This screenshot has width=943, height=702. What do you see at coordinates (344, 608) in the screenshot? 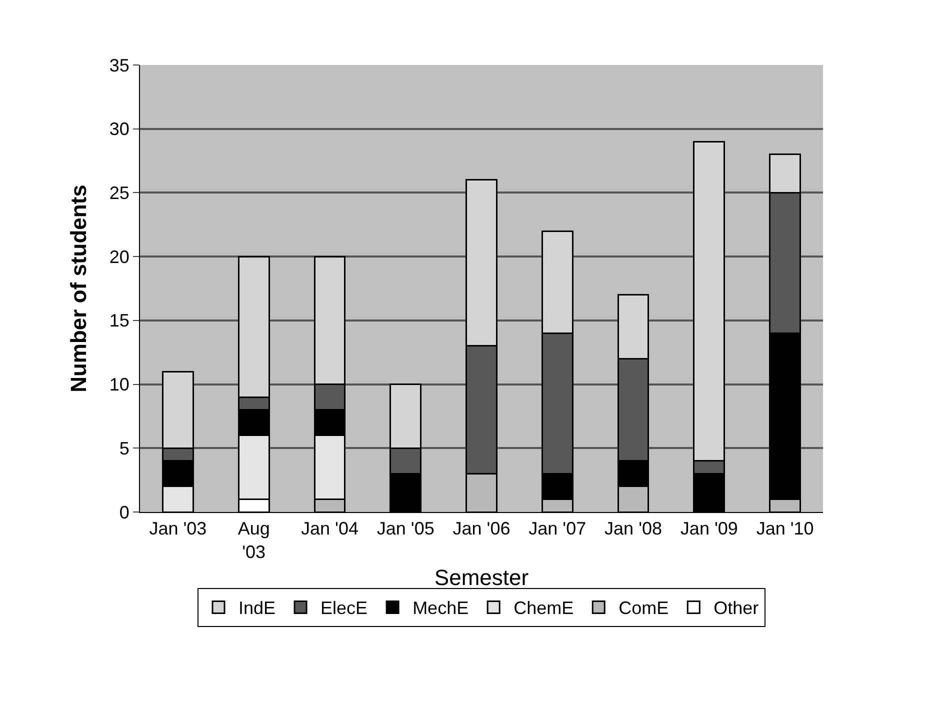
I see `legend-label: ElecE` at bounding box center [344, 608].